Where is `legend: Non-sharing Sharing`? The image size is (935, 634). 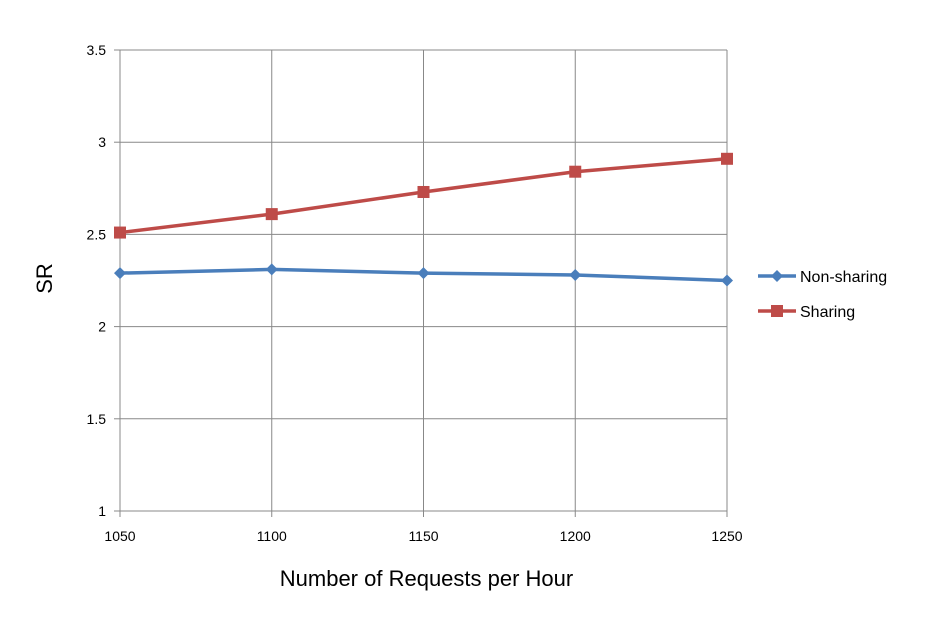 legend: Non-sharing Sharing is located at coordinates (822, 295).